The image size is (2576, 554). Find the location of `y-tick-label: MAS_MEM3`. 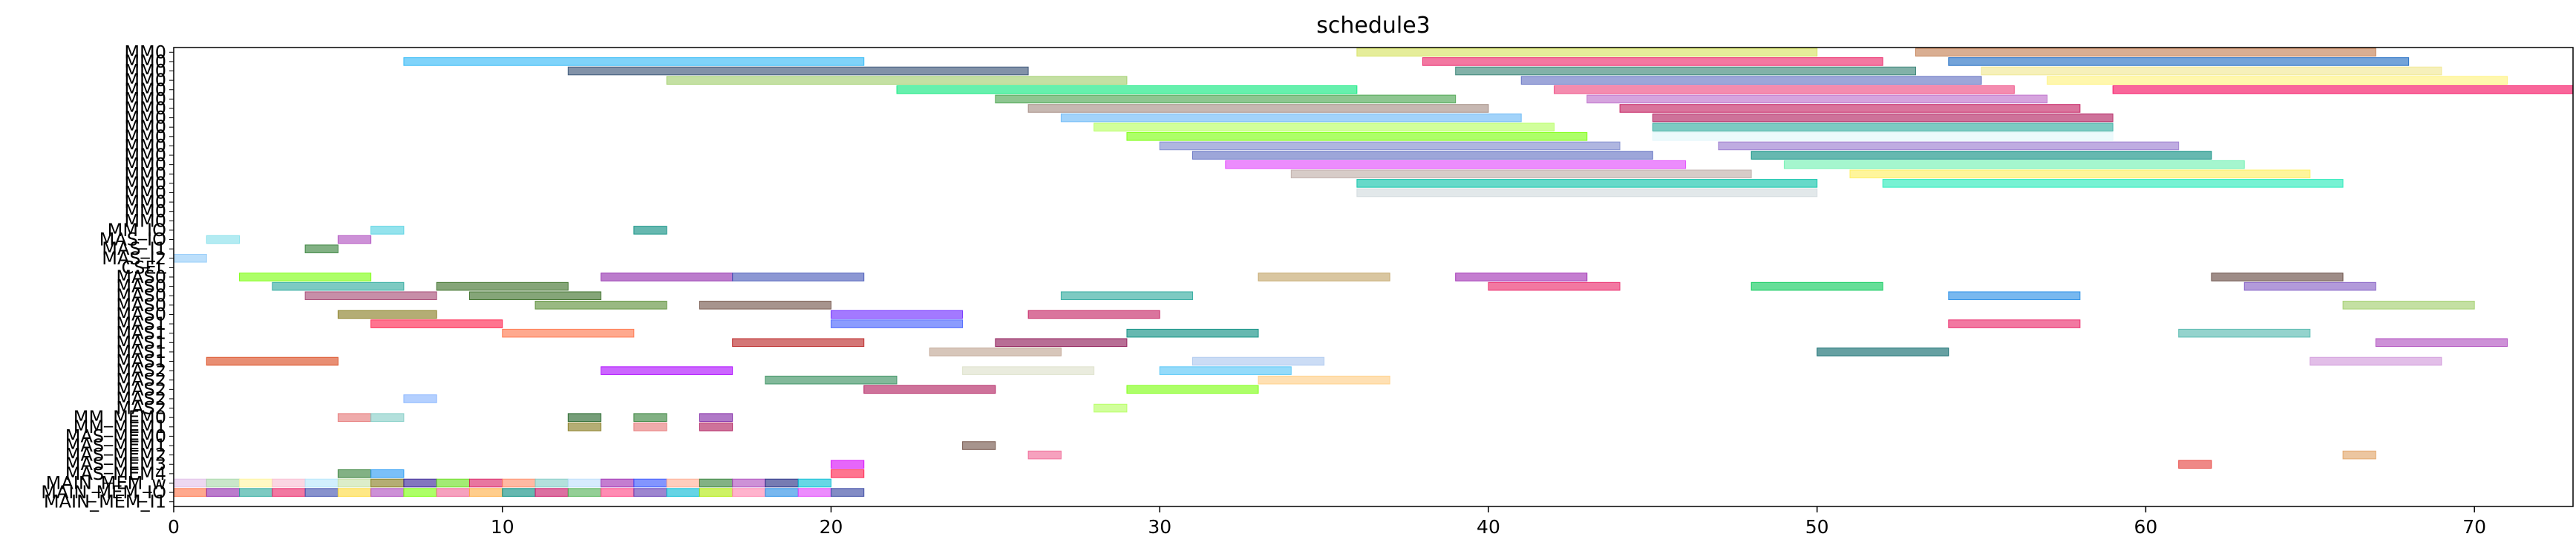

y-tick-label: MAS_MEM3 is located at coordinates (115, 465).